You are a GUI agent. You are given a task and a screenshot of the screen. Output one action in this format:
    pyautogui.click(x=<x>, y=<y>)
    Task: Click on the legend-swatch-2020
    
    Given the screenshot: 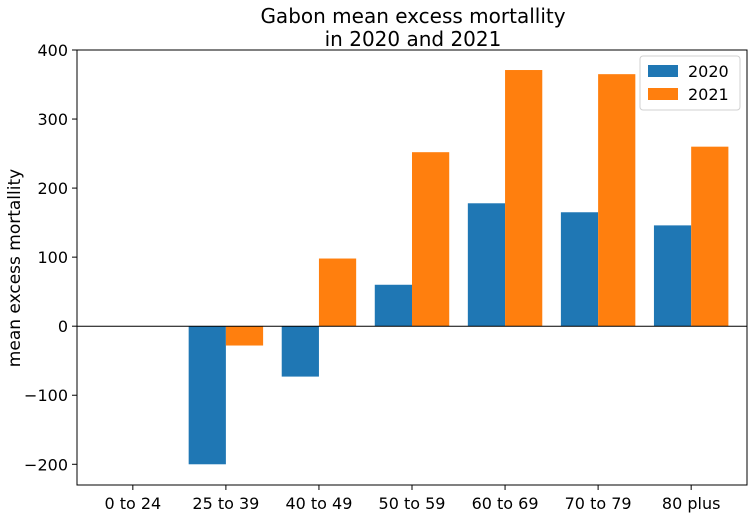 What is the action you would take?
    pyautogui.click(x=663, y=71)
    